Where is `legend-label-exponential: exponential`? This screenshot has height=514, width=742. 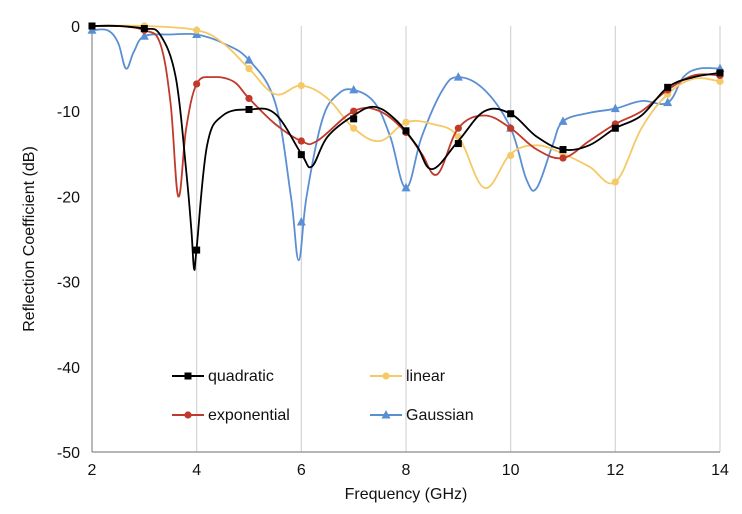 legend-label-exponential: exponential is located at coordinates (249, 415).